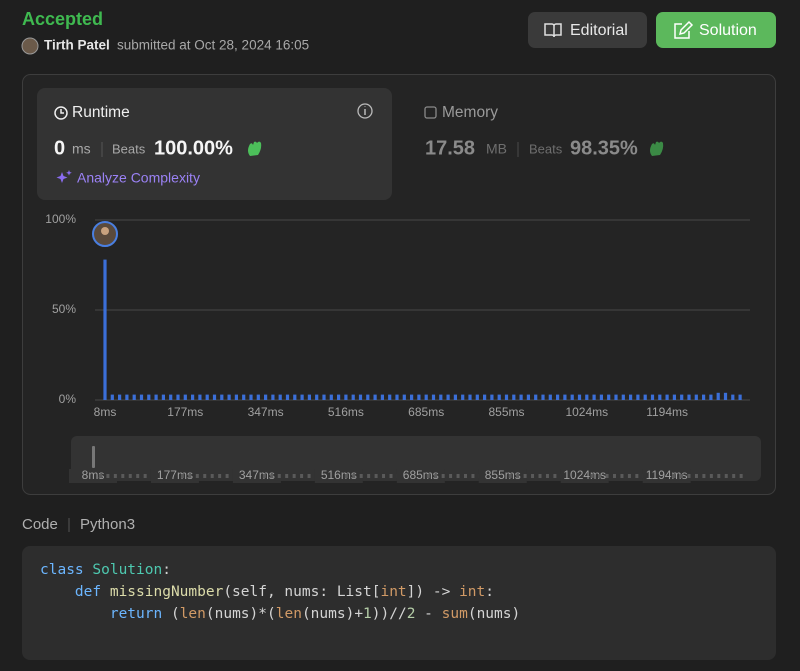 Image resolution: width=800 pixels, height=671 pixels. I want to click on slider-tick-label: 347ms, so click(257, 475).